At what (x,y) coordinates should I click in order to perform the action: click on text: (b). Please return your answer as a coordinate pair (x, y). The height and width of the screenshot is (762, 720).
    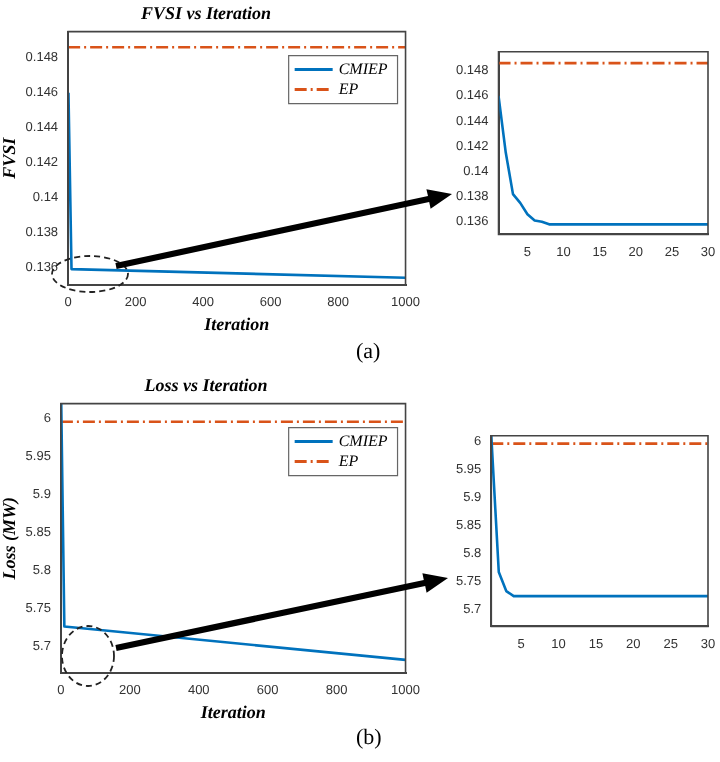
    Looking at the image, I should click on (369, 738).